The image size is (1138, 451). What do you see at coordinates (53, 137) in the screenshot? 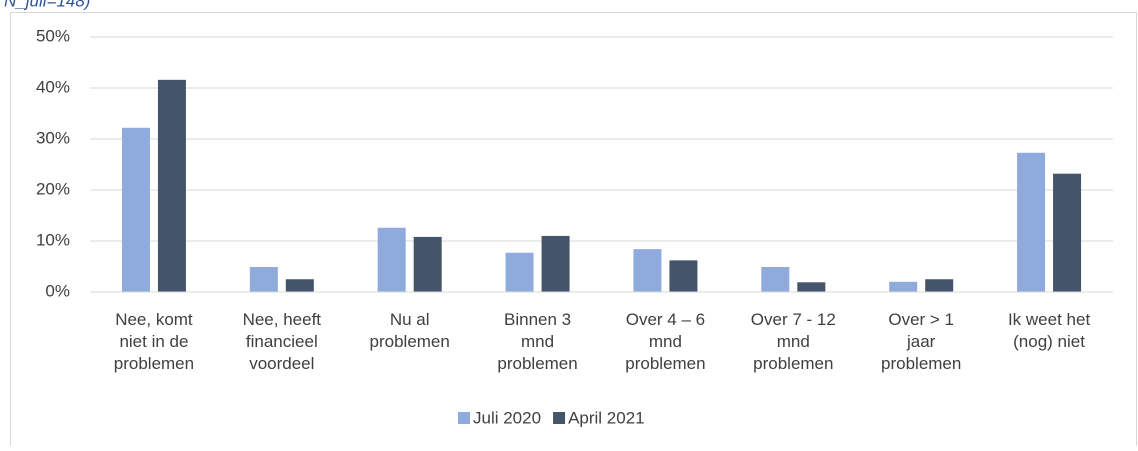
I see `y-tick-label: 30%` at bounding box center [53, 137].